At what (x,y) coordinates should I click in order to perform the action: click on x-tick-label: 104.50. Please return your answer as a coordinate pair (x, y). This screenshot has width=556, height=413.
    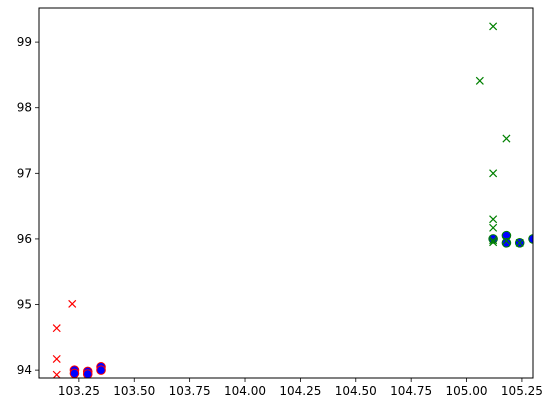
    Looking at the image, I should click on (356, 391).